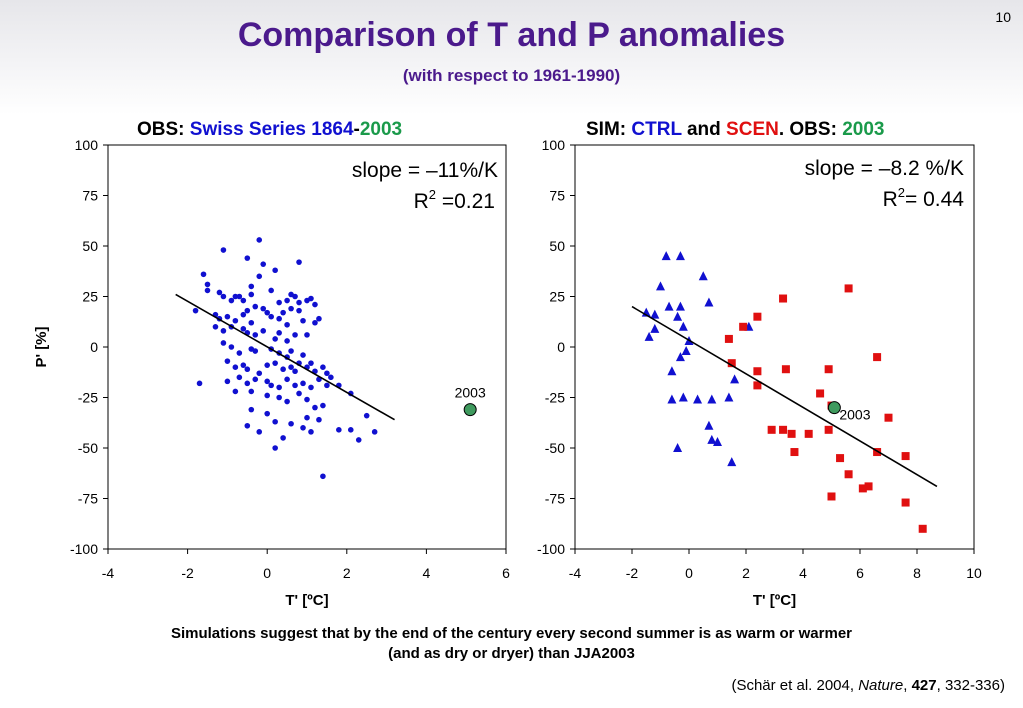  What do you see at coordinates (974, 573) in the screenshot?
I see `right-xtick-label: 10` at bounding box center [974, 573].